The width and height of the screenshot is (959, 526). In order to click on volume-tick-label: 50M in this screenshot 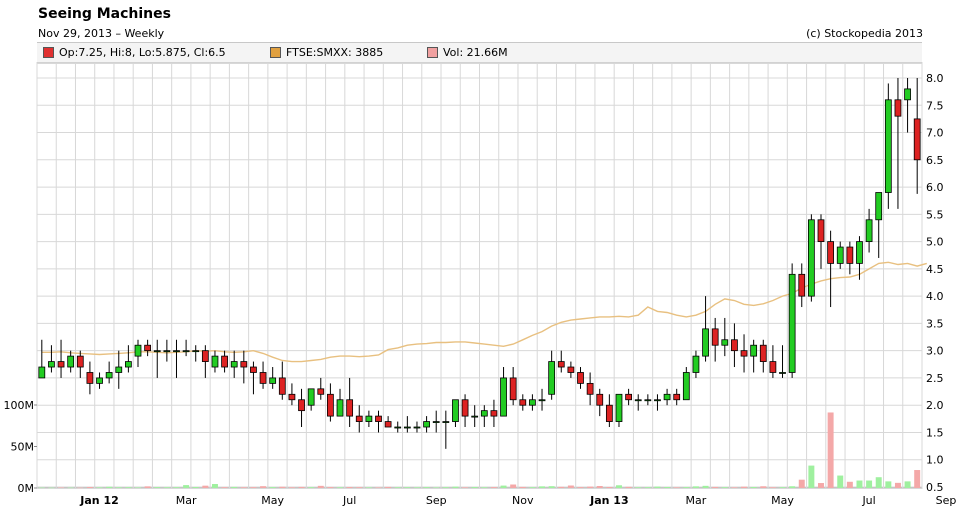, I will do `click(23, 447)`.